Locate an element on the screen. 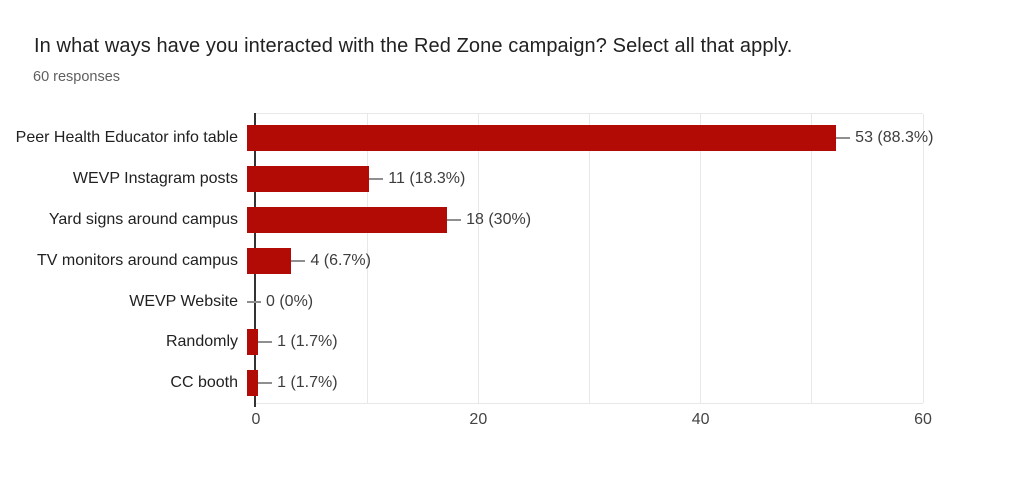 The image size is (1024, 487). chart-row: WEVP Website 0 (0%) is located at coordinates (512, 301).